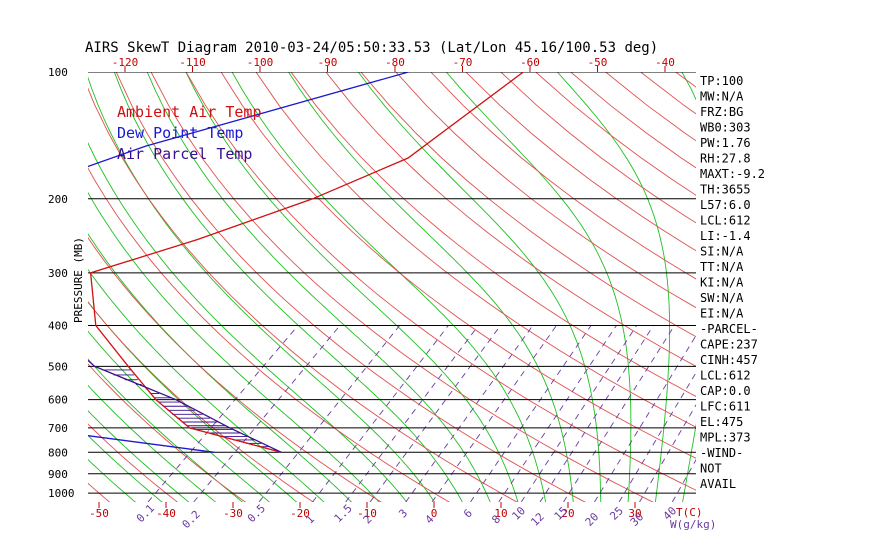 Image resolution: width=870 pixels, height=560 pixels. Describe the element at coordinates (721, 422) in the screenshot. I see `index-entry: EL:475` at that location.